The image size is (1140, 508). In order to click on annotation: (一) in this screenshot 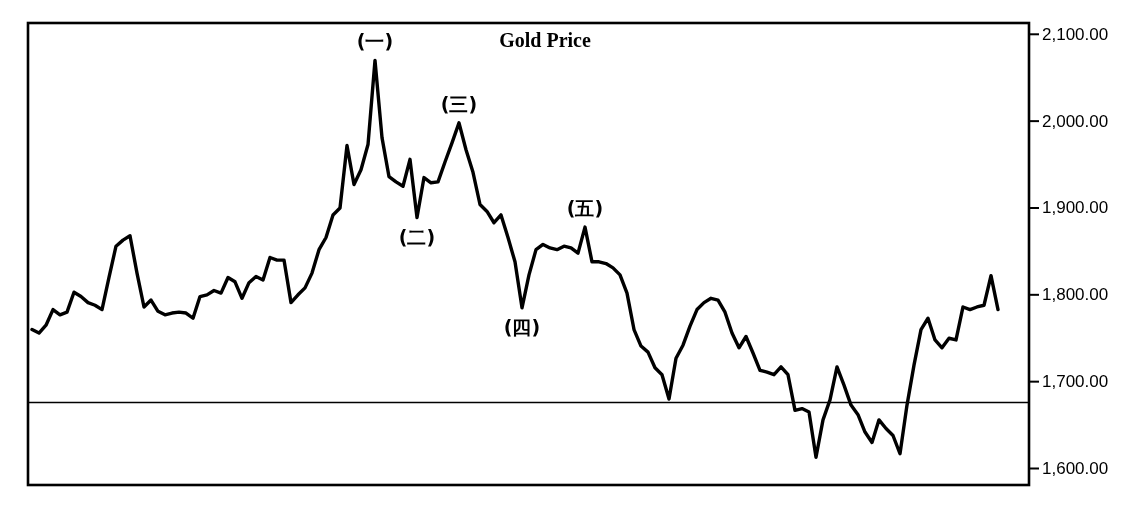, I will do `click(375, 41)`.